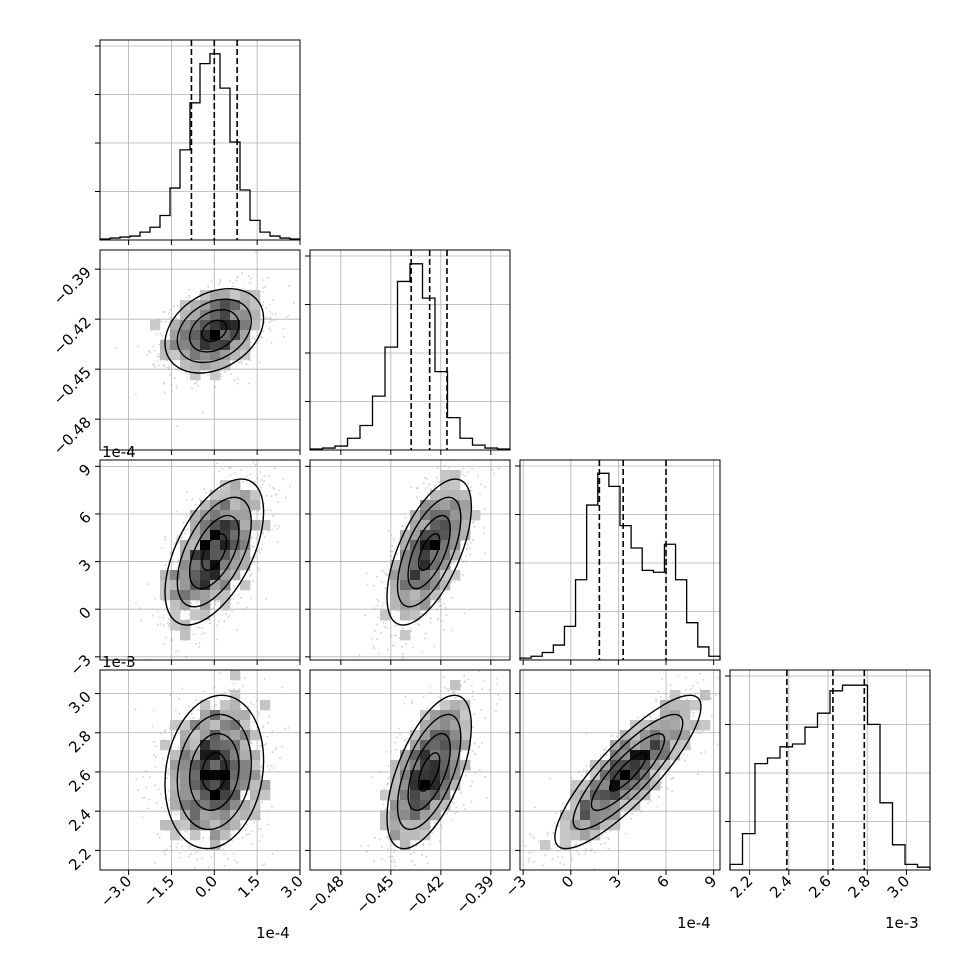  Describe the element at coordinates (273, 933) in the screenshot. I see `offset-label-p1-x: 1e-4` at that location.